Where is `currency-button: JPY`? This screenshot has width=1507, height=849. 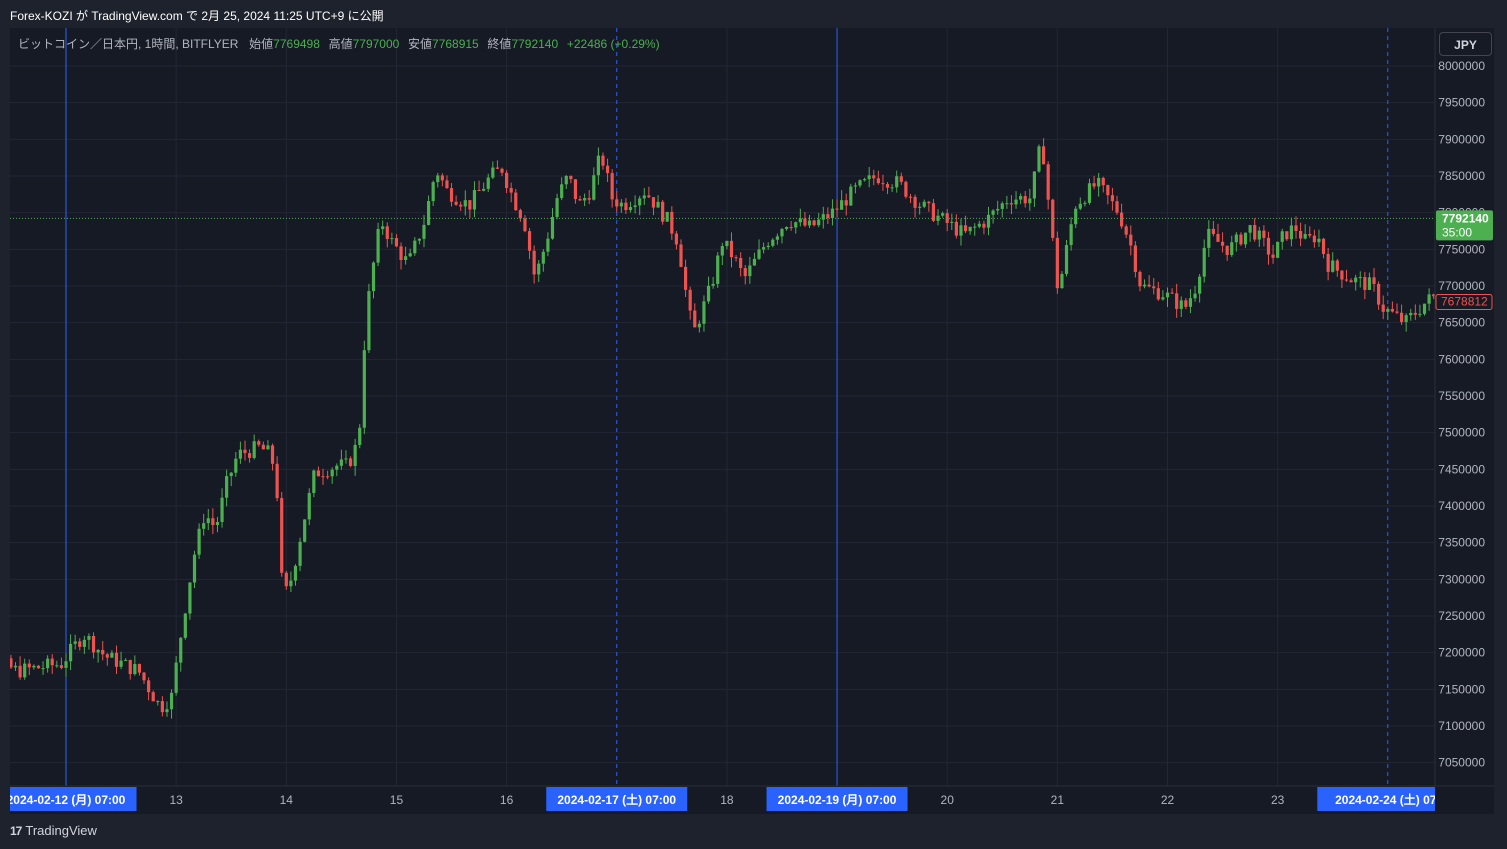 currency-button: JPY is located at coordinates (1465, 44).